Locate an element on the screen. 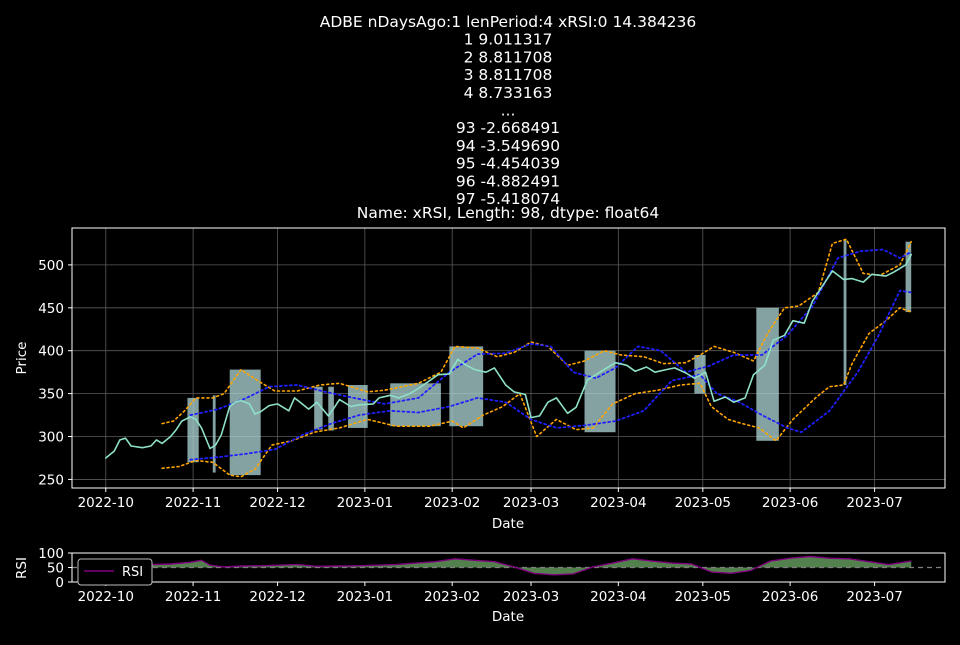  rsi-x-tick-label: 2022-12 is located at coordinates (277, 597).